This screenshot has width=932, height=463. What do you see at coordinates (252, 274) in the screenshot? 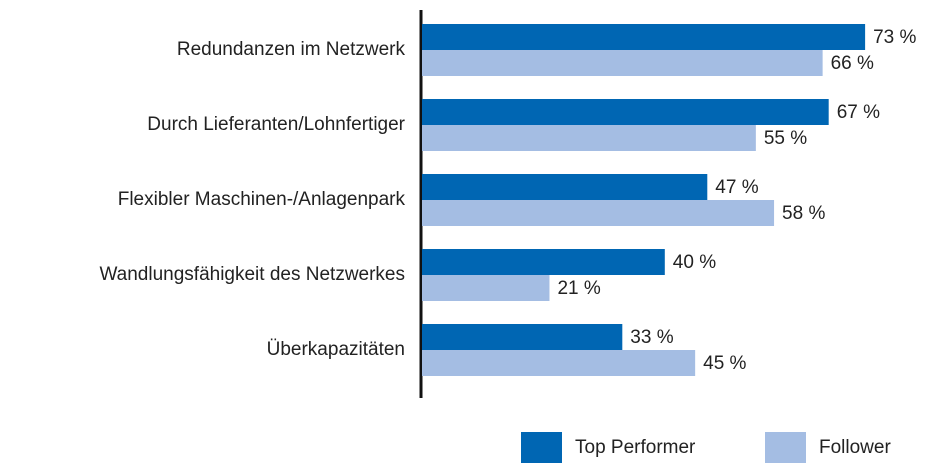
I see `category-label: Wandlungsfähigkeit des Netzwerkes` at bounding box center [252, 274].